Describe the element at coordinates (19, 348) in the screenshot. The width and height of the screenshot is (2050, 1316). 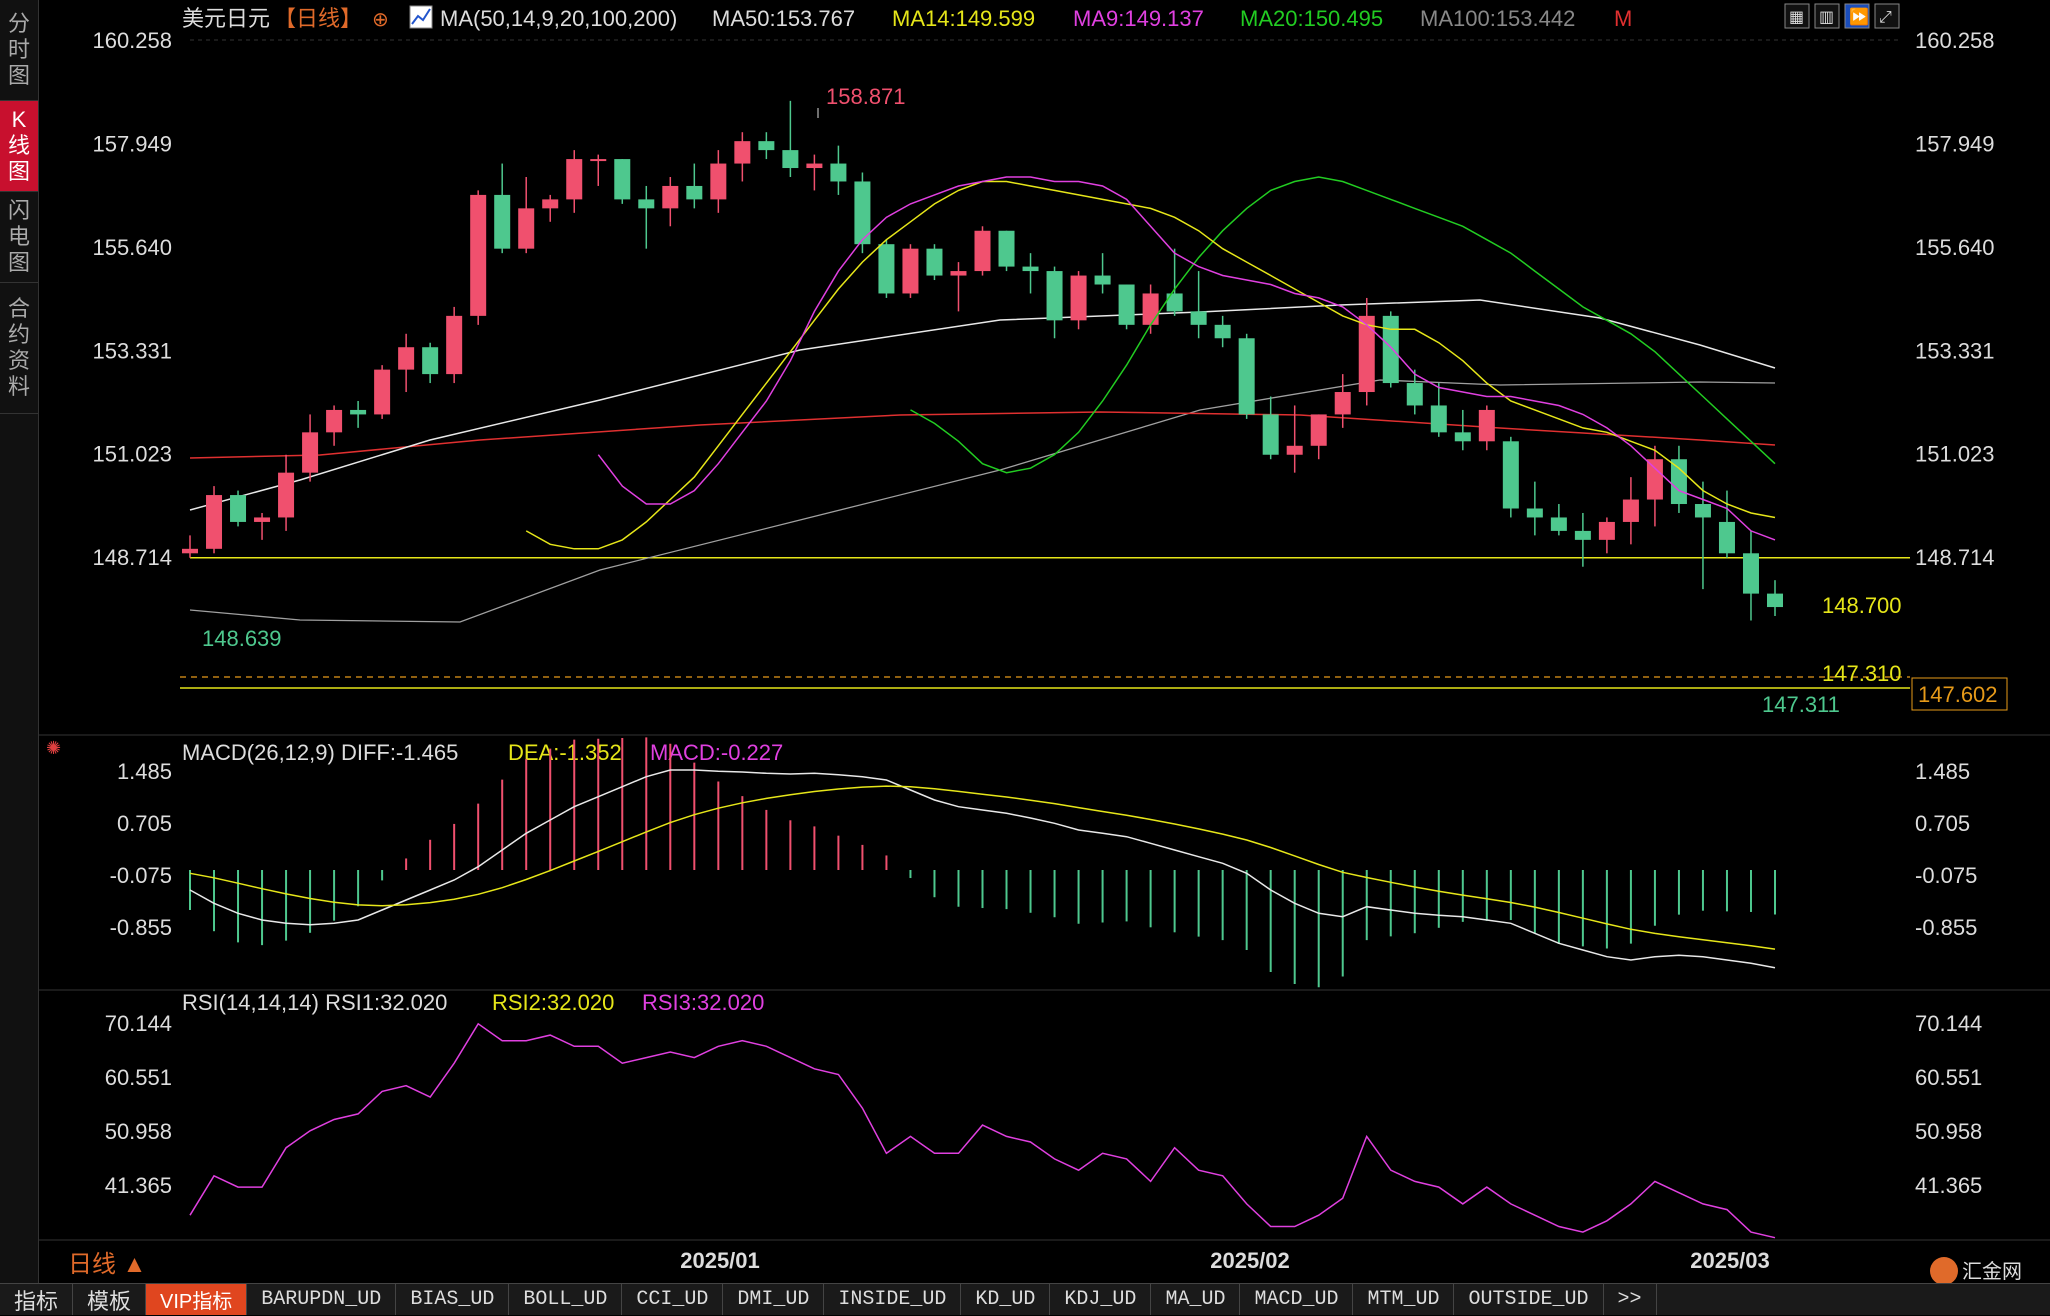
I see `sidebar-tab-3: 合约资料` at that location.